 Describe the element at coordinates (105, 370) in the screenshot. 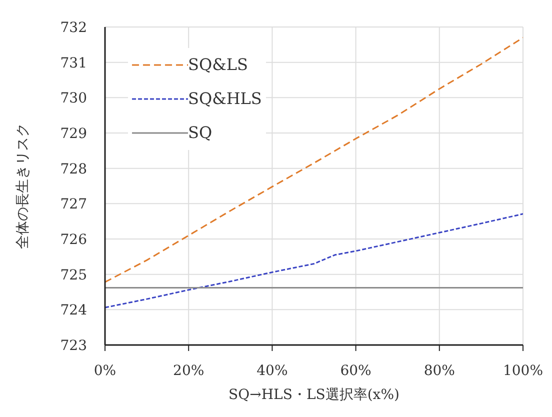

I see `x-tick-label: 0%` at that location.